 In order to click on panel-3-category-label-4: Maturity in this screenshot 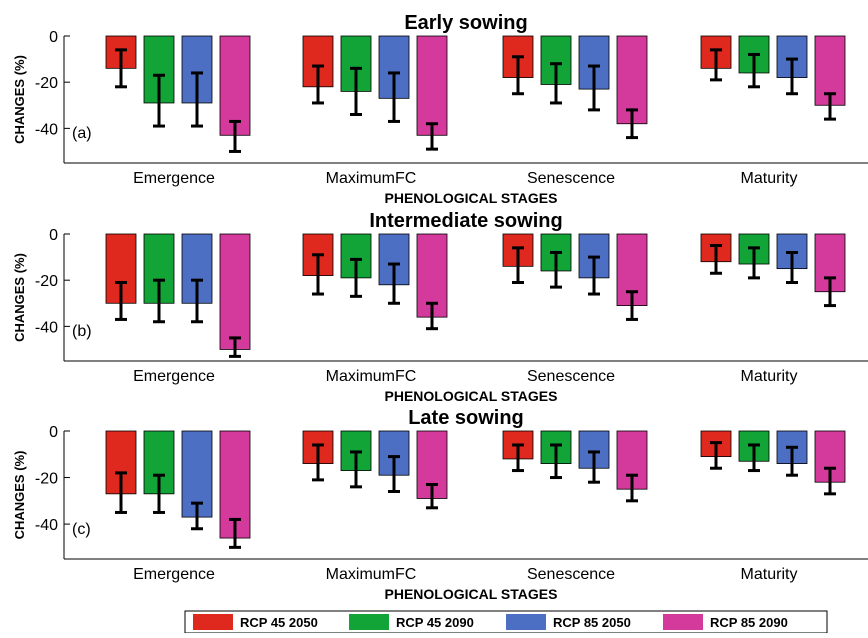, I will do `click(769, 574)`.